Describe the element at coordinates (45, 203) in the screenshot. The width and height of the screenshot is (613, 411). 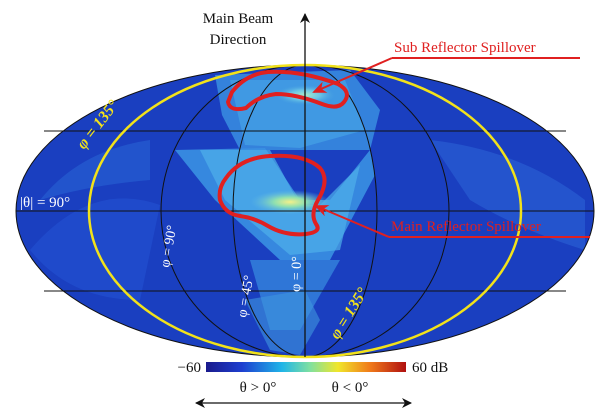
I see `theta-90-label: |θ| = 90°` at that location.